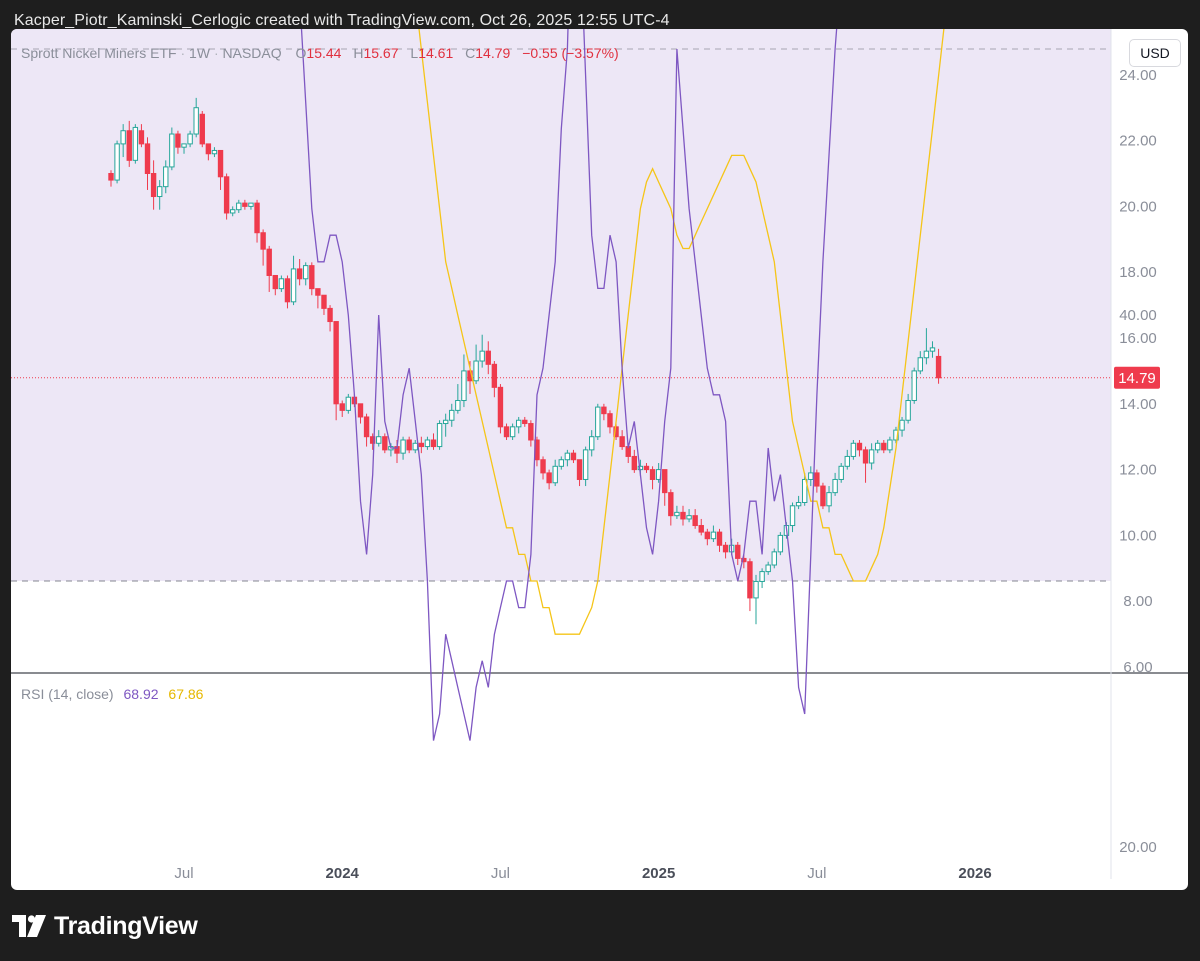  Describe the element at coordinates (1138, 338) in the screenshot. I see `price-axis-tick-label: 16.00` at that location.